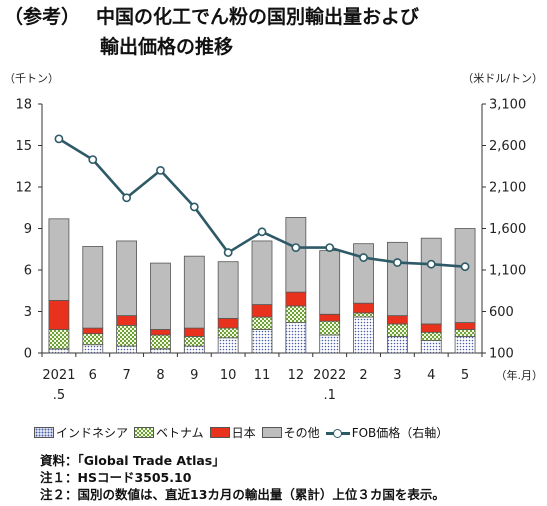  What do you see at coordinates (337, 433) in the screenshot?
I see `legend-swatch-fob` at bounding box center [337, 433].